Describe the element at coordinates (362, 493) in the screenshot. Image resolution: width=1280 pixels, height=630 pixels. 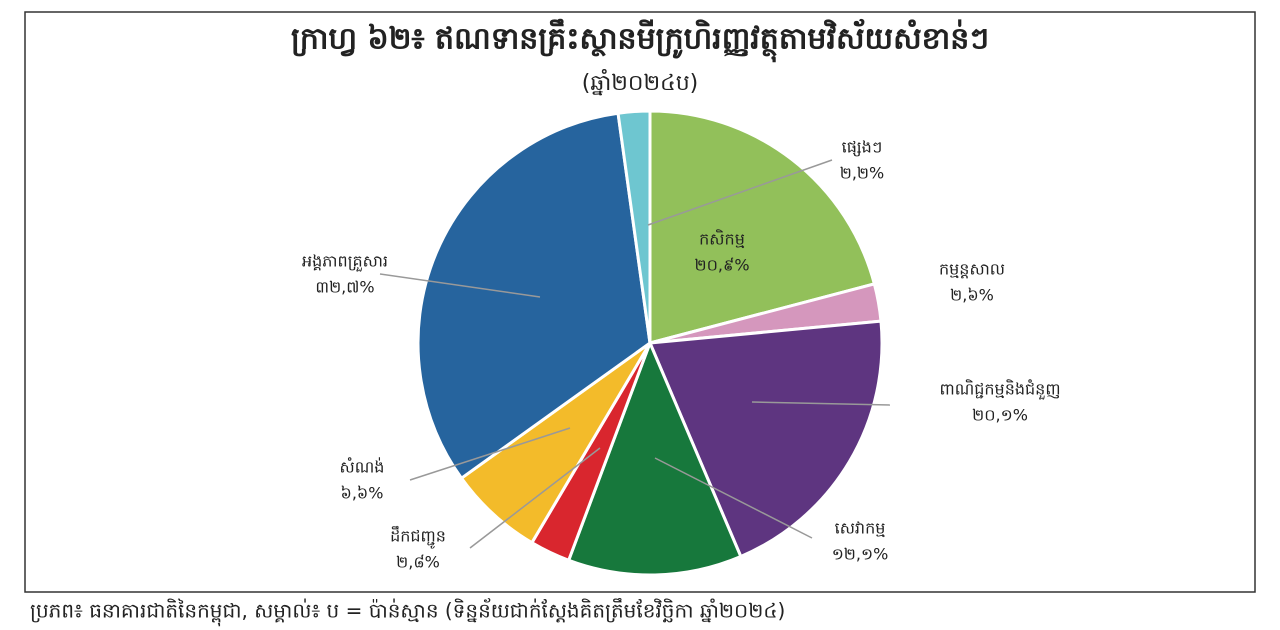
I see `slice-value-label: ៦,៦%` at that location.